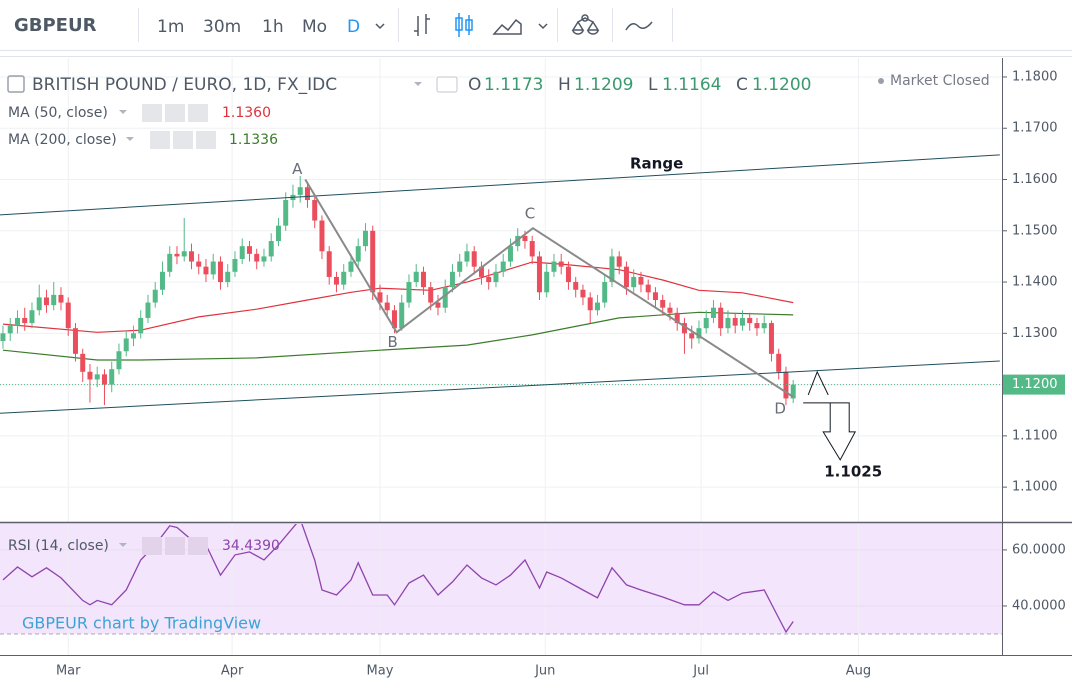  What do you see at coordinates (585, 24) in the screenshot?
I see `compare-icon` at bounding box center [585, 24].